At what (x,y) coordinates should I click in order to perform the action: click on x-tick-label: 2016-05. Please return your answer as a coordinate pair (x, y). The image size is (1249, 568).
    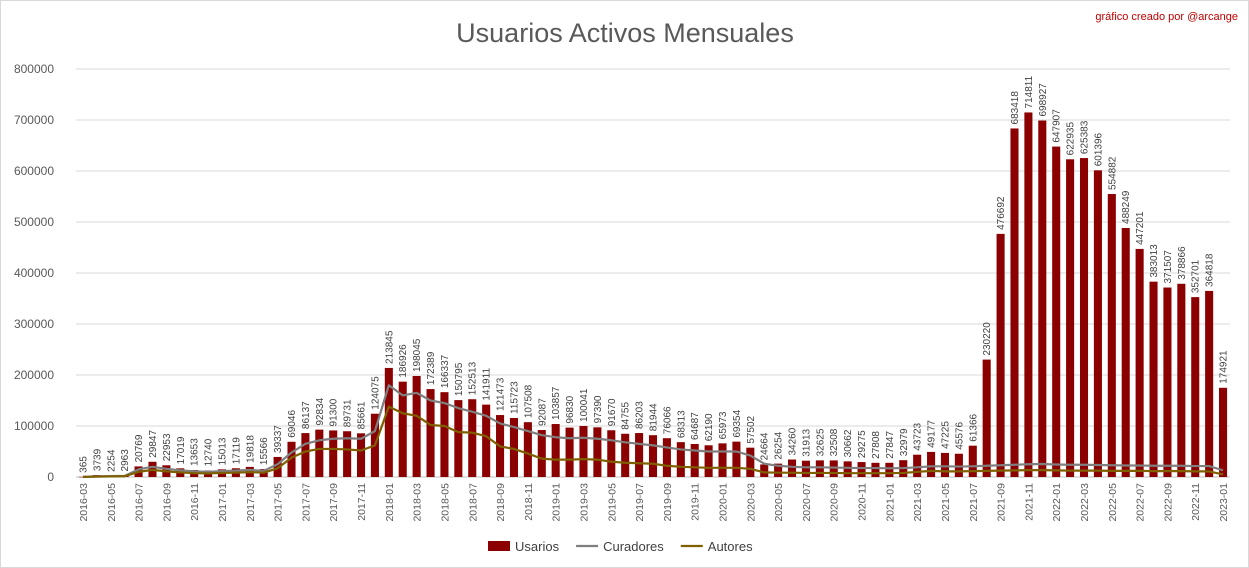
    Looking at the image, I should click on (112, 502).